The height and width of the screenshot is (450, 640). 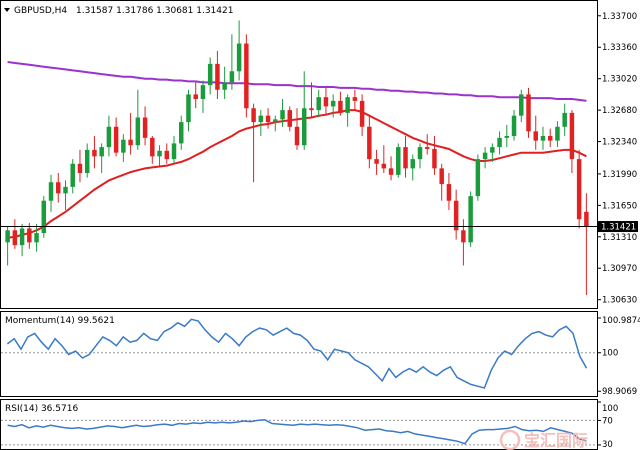 I want to click on momentum-path, so click(x=297, y=353).